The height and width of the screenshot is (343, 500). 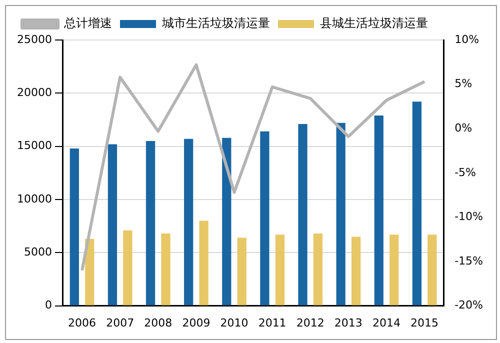 I want to click on y-tick-label: 0, so click(x=48, y=305).